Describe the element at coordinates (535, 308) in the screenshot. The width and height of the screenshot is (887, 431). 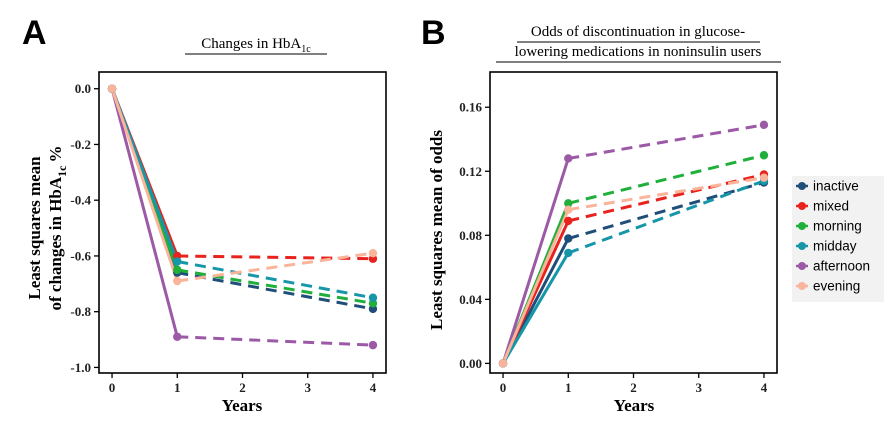
I see `series-line-solid-midday` at that location.